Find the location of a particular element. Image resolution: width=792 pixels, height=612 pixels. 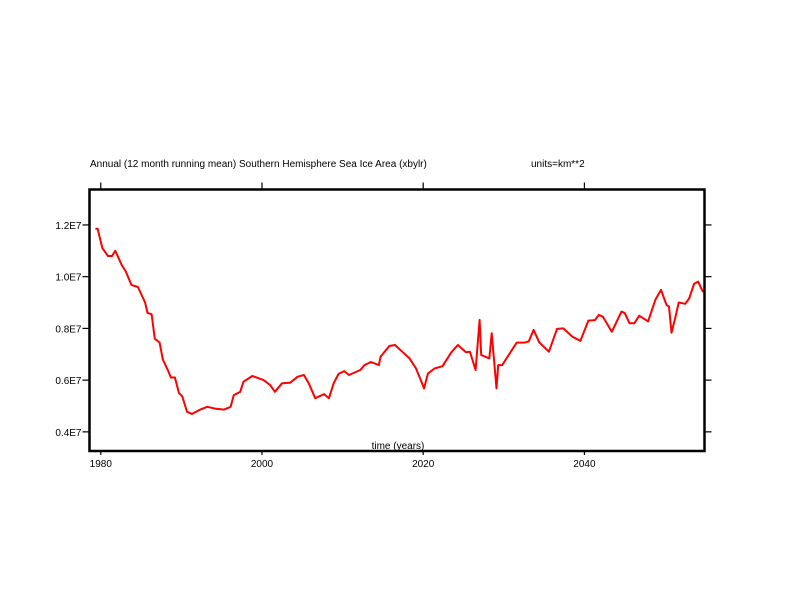

x-tick-label: 1980 is located at coordinates (101, 464).